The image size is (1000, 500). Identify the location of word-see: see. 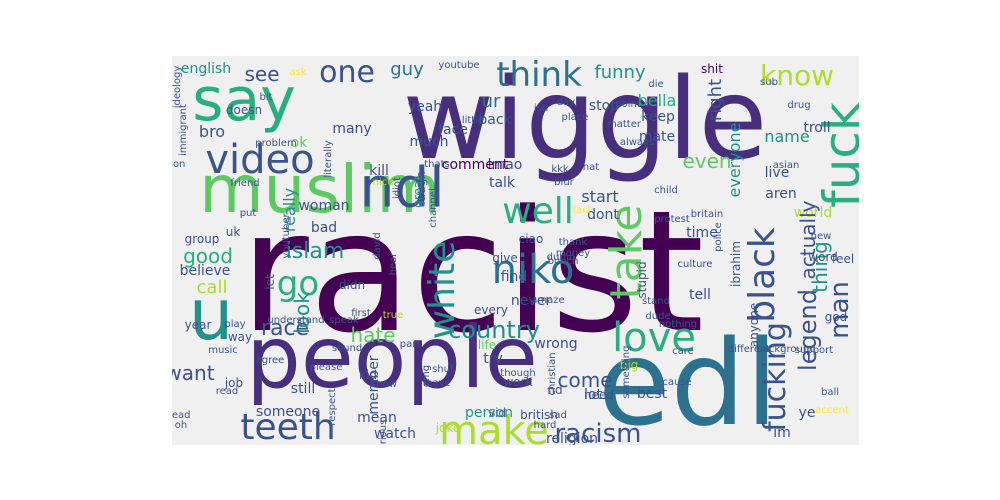
(262, 74).